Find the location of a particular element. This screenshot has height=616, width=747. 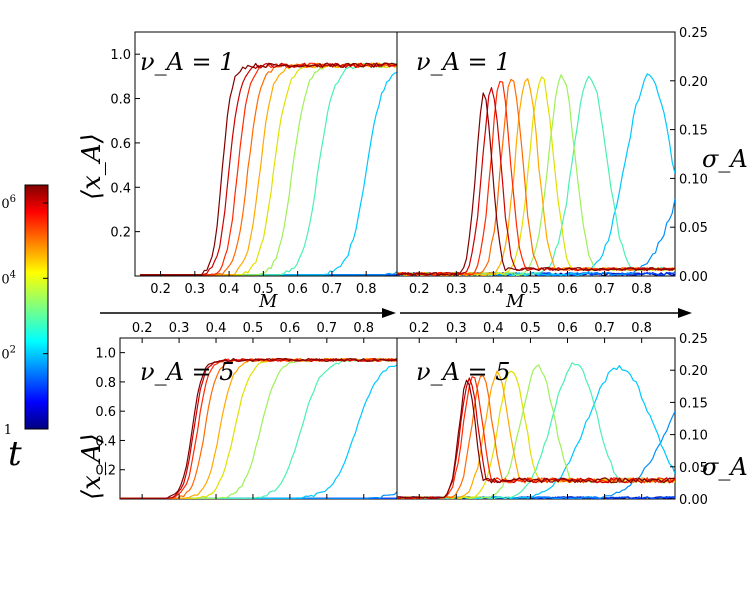

colorbar-tick-label: 1 is located at coordinates (8, 430).